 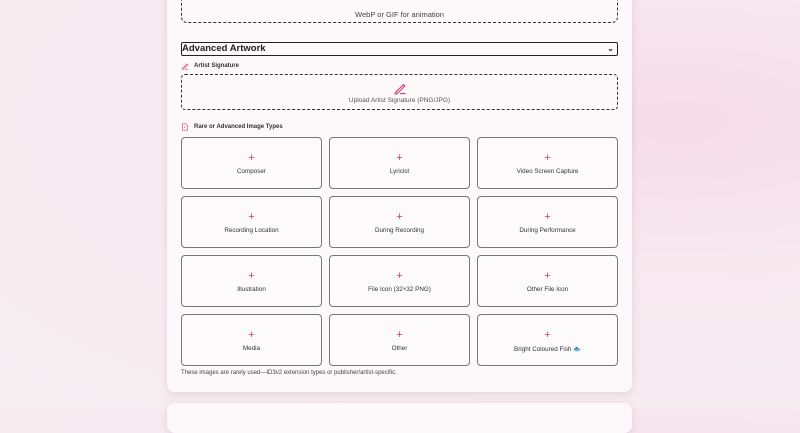 What do you see at coordinates (399, 230) in the screenshot?
I see `tile-label: During Recording` at bounding box center [399, 230].